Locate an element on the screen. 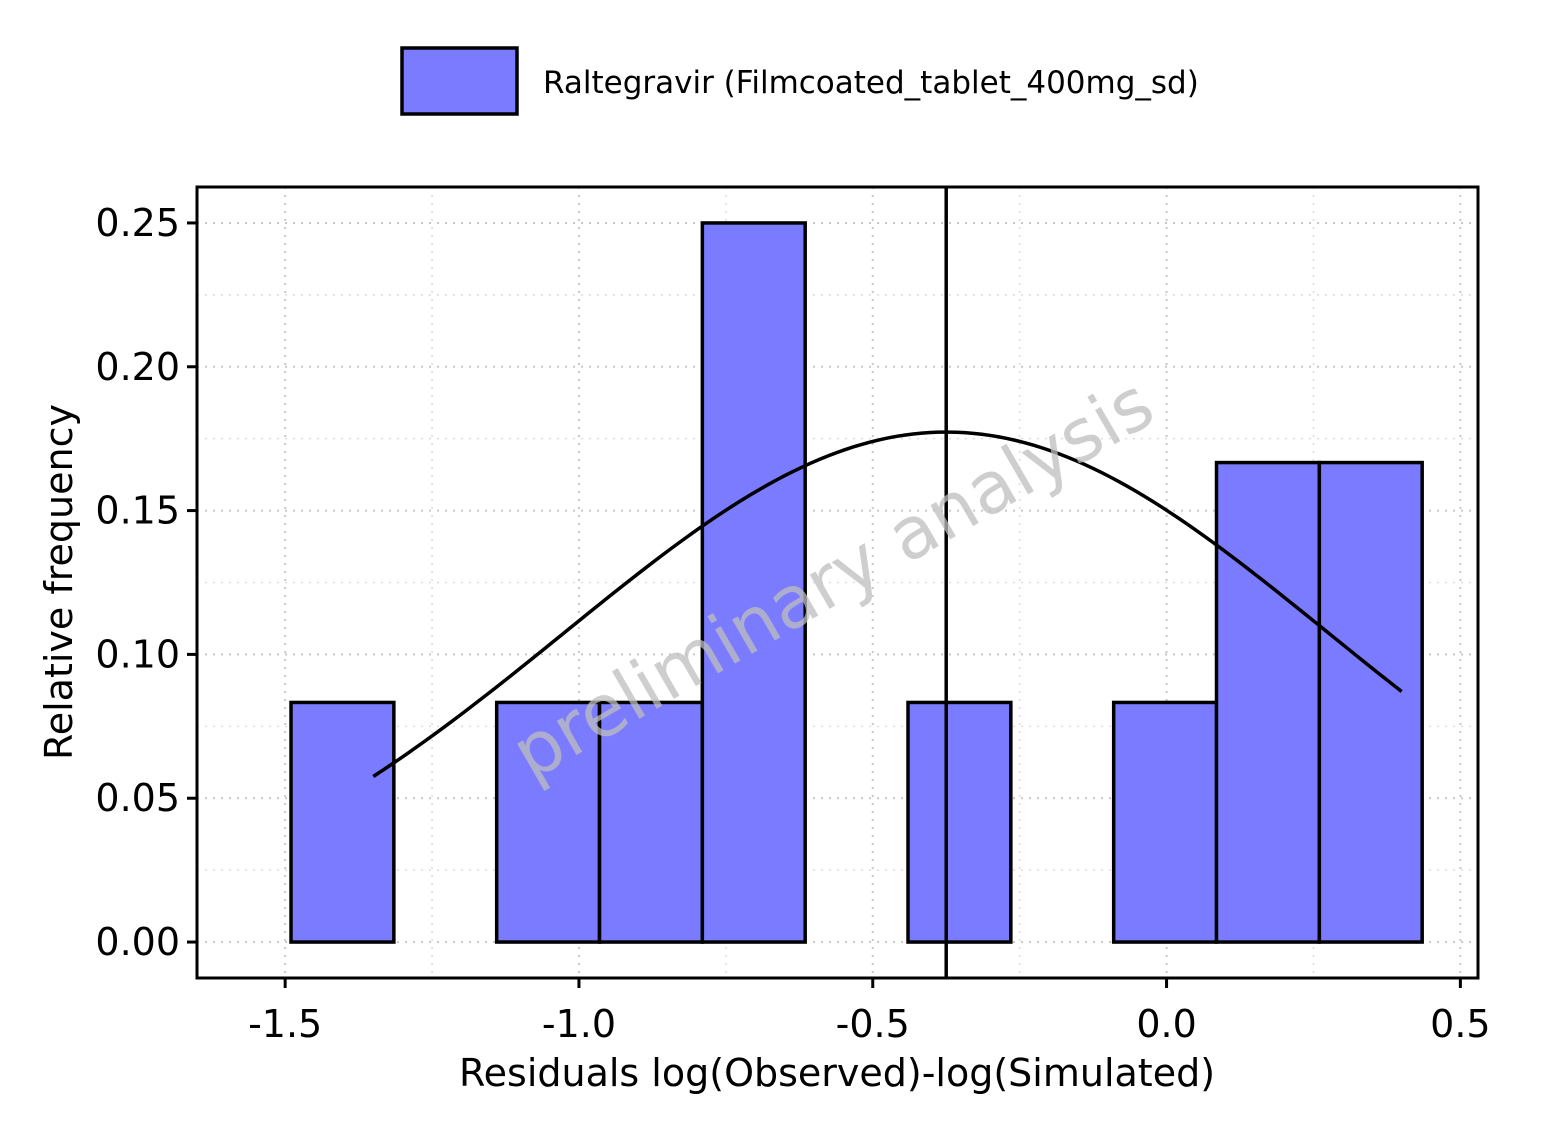  legend-swatch is located at coordinates (459, 81).